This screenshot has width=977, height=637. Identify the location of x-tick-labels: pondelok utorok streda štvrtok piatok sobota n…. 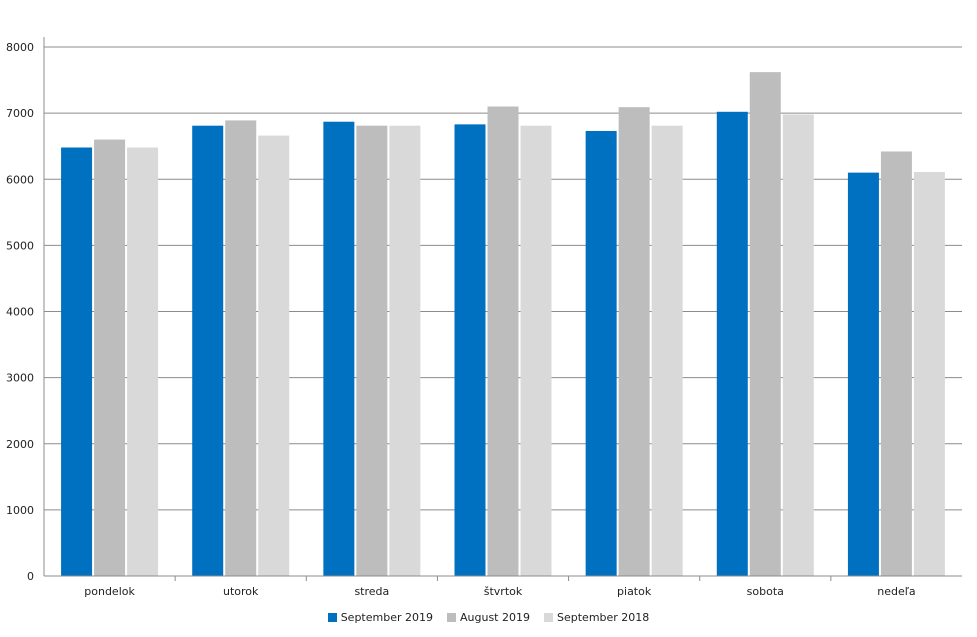
(499, 591).